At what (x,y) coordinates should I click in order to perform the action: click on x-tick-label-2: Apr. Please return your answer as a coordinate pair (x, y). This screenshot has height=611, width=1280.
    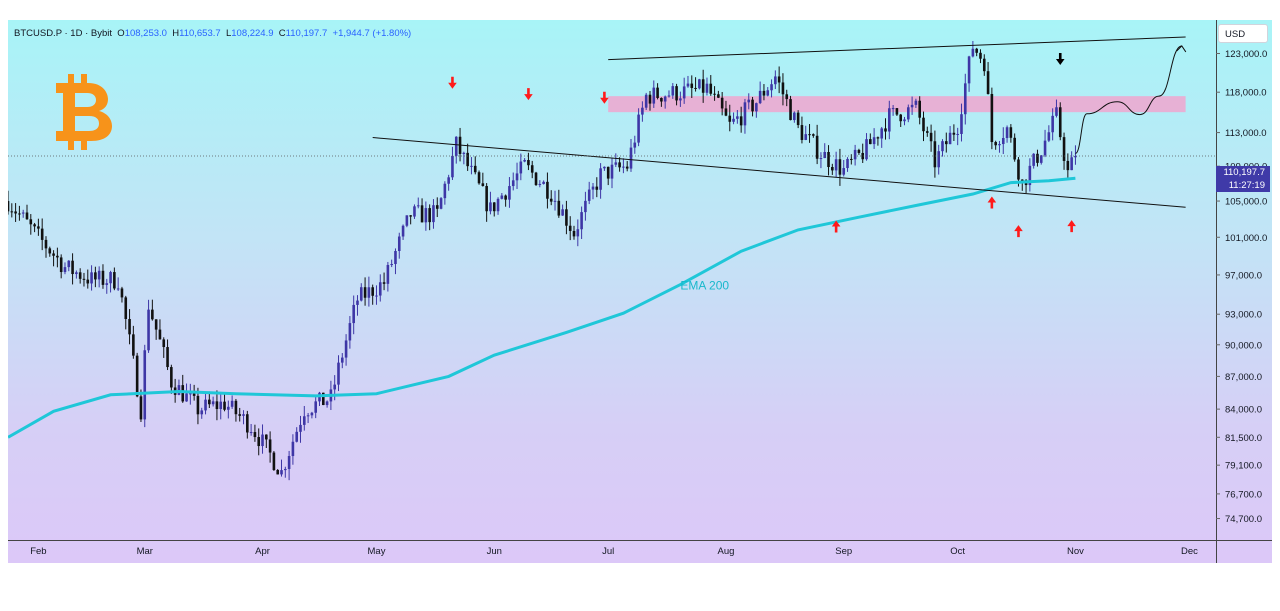
    Looking at the image, I should click on (262, 551).